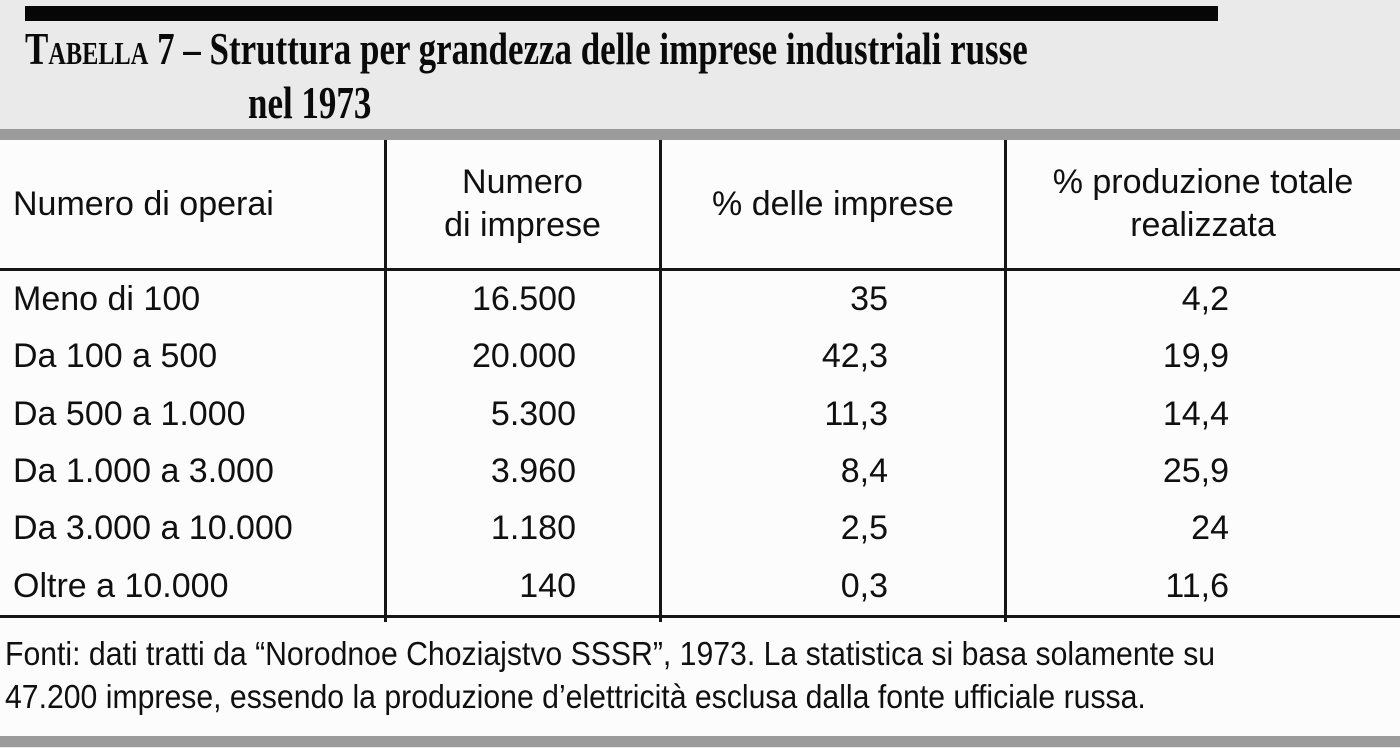 The height and width of the screenshot is (748, 1400). Describe the element at coordinates (864, 471) in the screenshot. I see `cell-pct-imprese: 8,4` at that location.